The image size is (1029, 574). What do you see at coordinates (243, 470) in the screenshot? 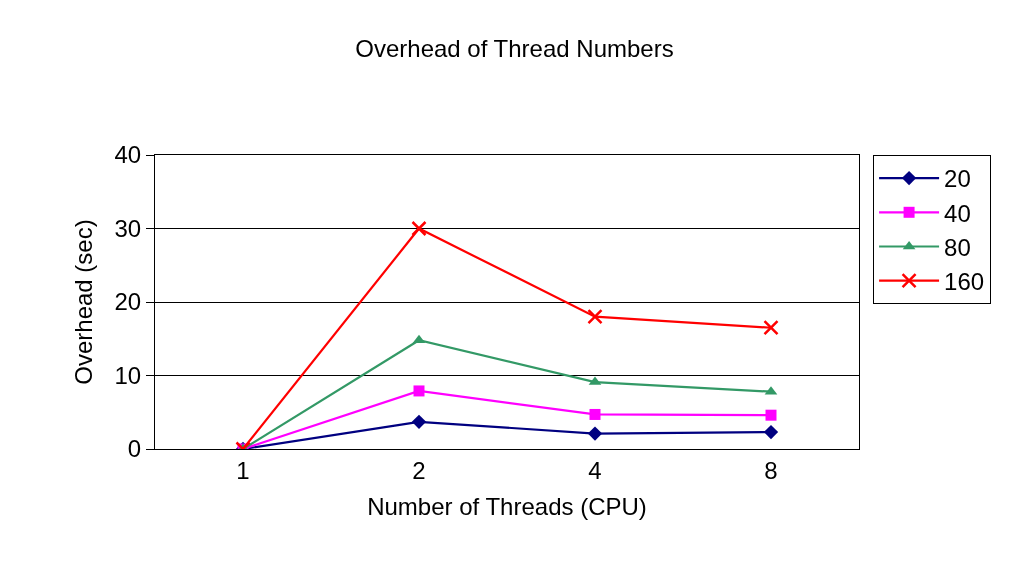
I see `x-tick-label: 1` at bounding box center [243, 470].